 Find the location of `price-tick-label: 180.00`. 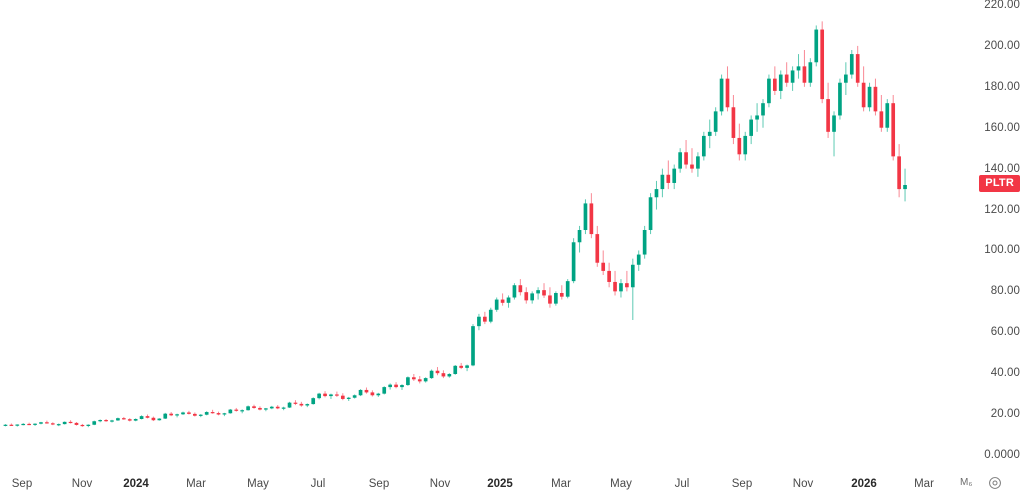

price-tick-label: 180.00 is located at coordinates (1002, 86).